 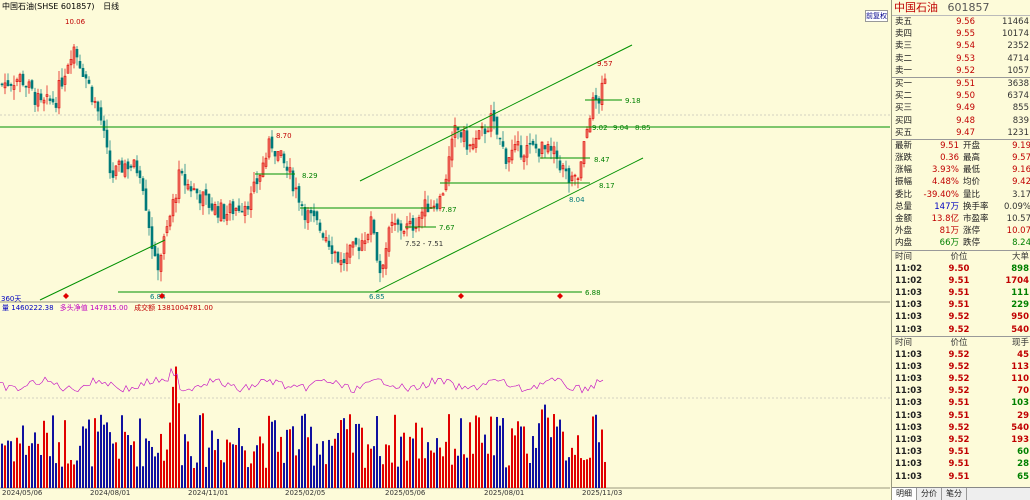 I want to click on bid-row: 买一 9.51 3638, so click(x=961, y=84).